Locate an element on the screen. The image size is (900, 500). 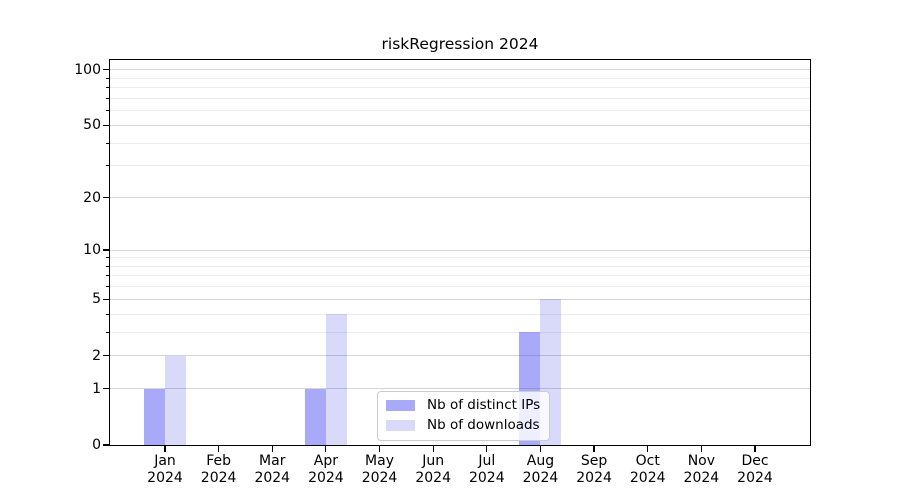
y-tick-label: 2 is located at coordinates (96, 355).